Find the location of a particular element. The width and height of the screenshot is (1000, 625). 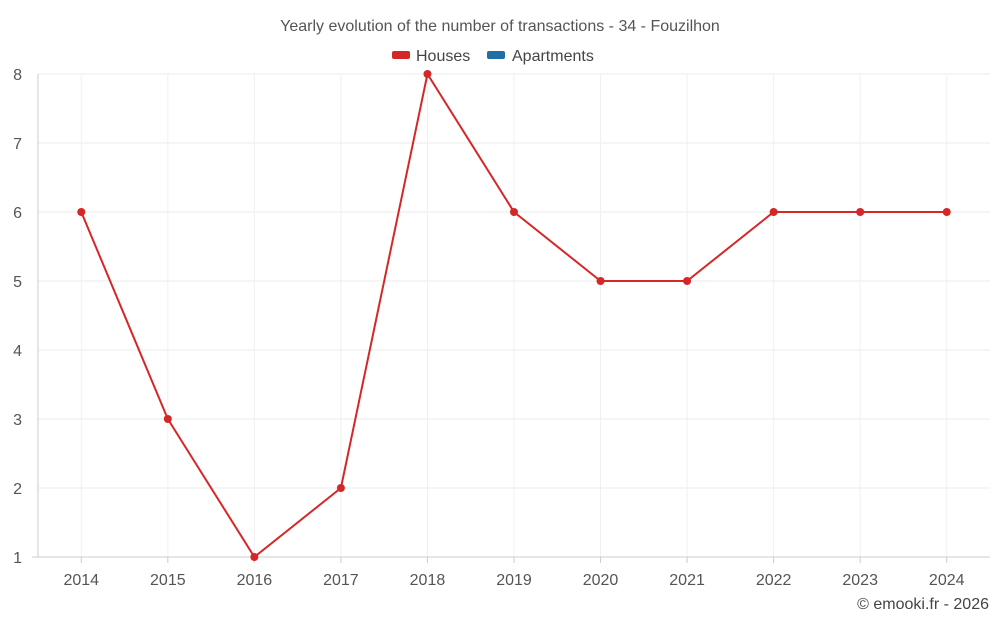

x-tick-label: 2021 is located at coordinates (687, 580).